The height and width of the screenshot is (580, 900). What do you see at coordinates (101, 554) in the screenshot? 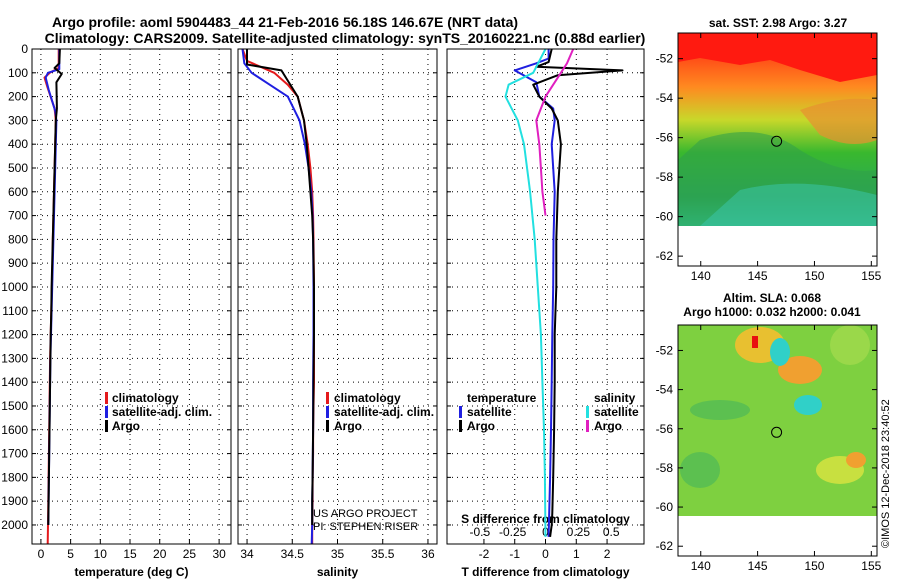
I see `x-tick-label: 10` at bounding box center [101, 554].